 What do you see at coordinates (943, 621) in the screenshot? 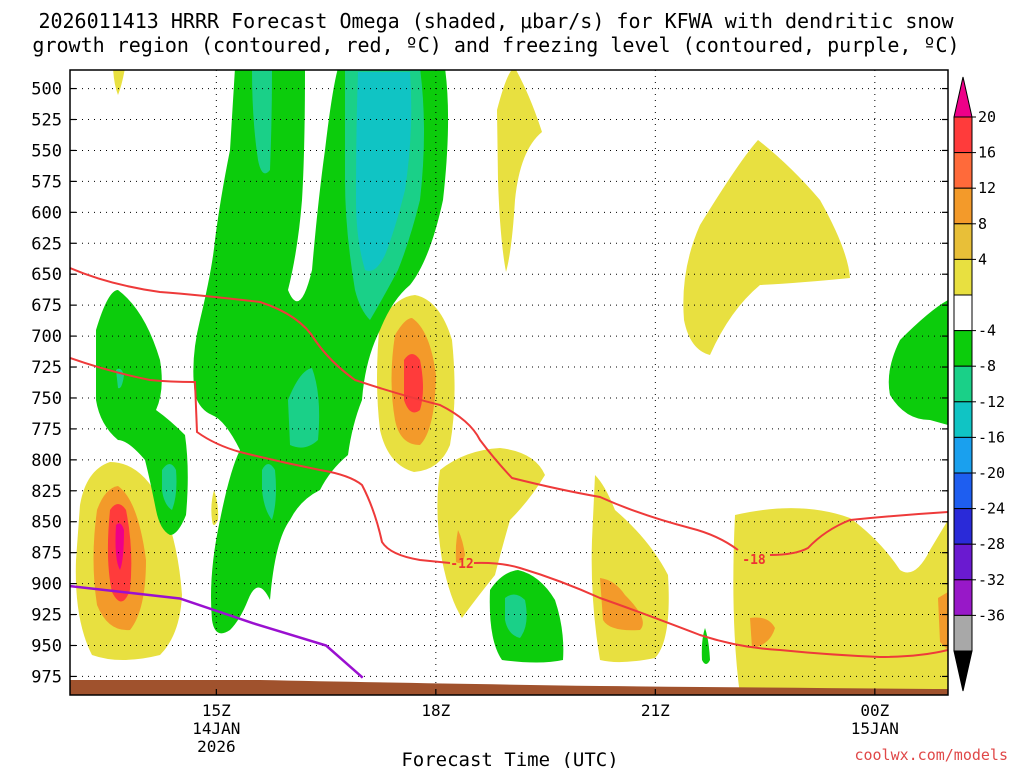
I see `omega-region-orange-right` at bounding box center [943, 621].